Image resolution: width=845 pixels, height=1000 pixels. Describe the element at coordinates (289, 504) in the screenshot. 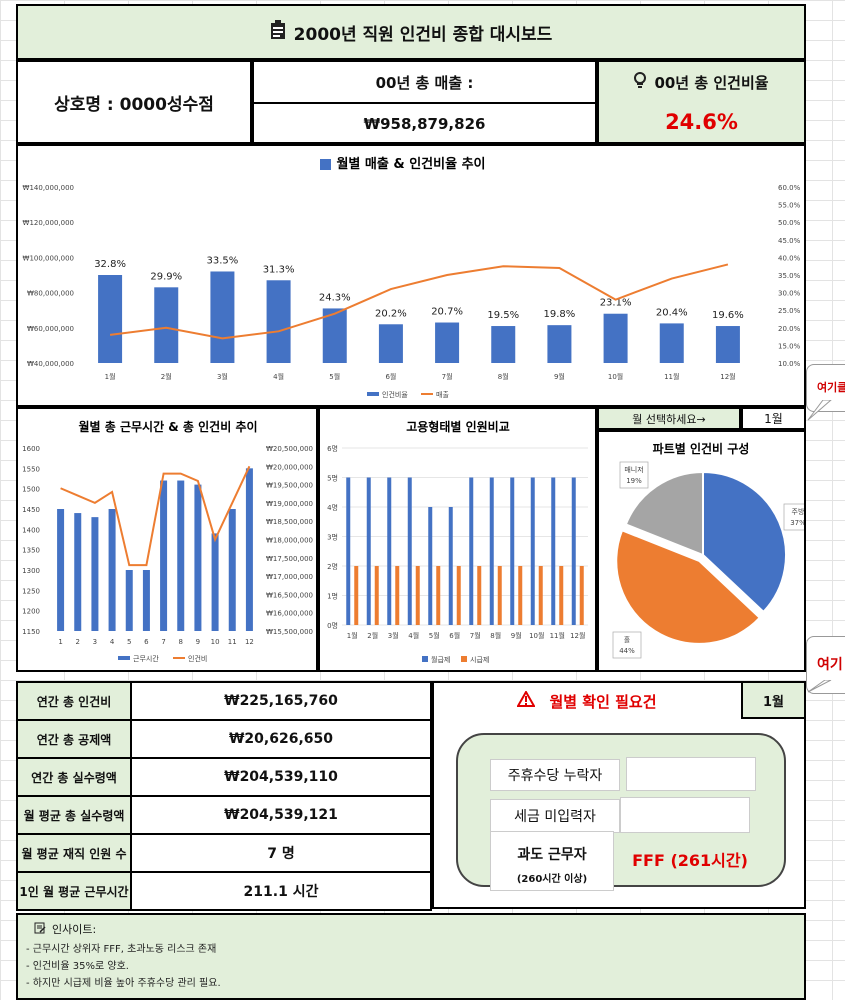

I see `y2-tick-label: ₩19,000,000` at that location.